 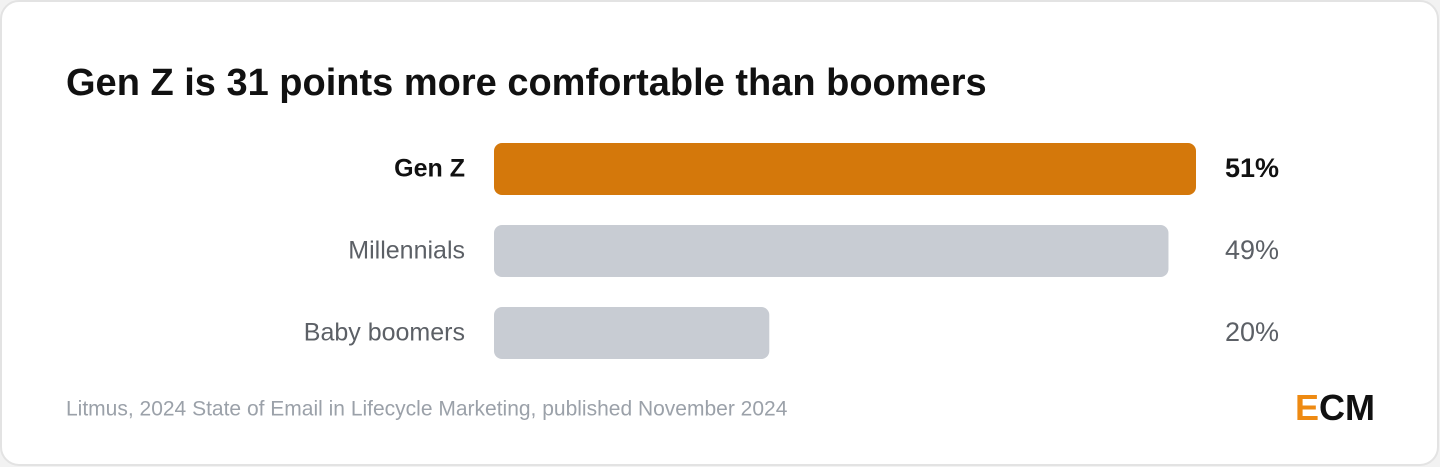 What do you see at coordinates (1347, 407) in the screenshot?
I see `logo-rest: CM` at bounding box center [1347, 407].